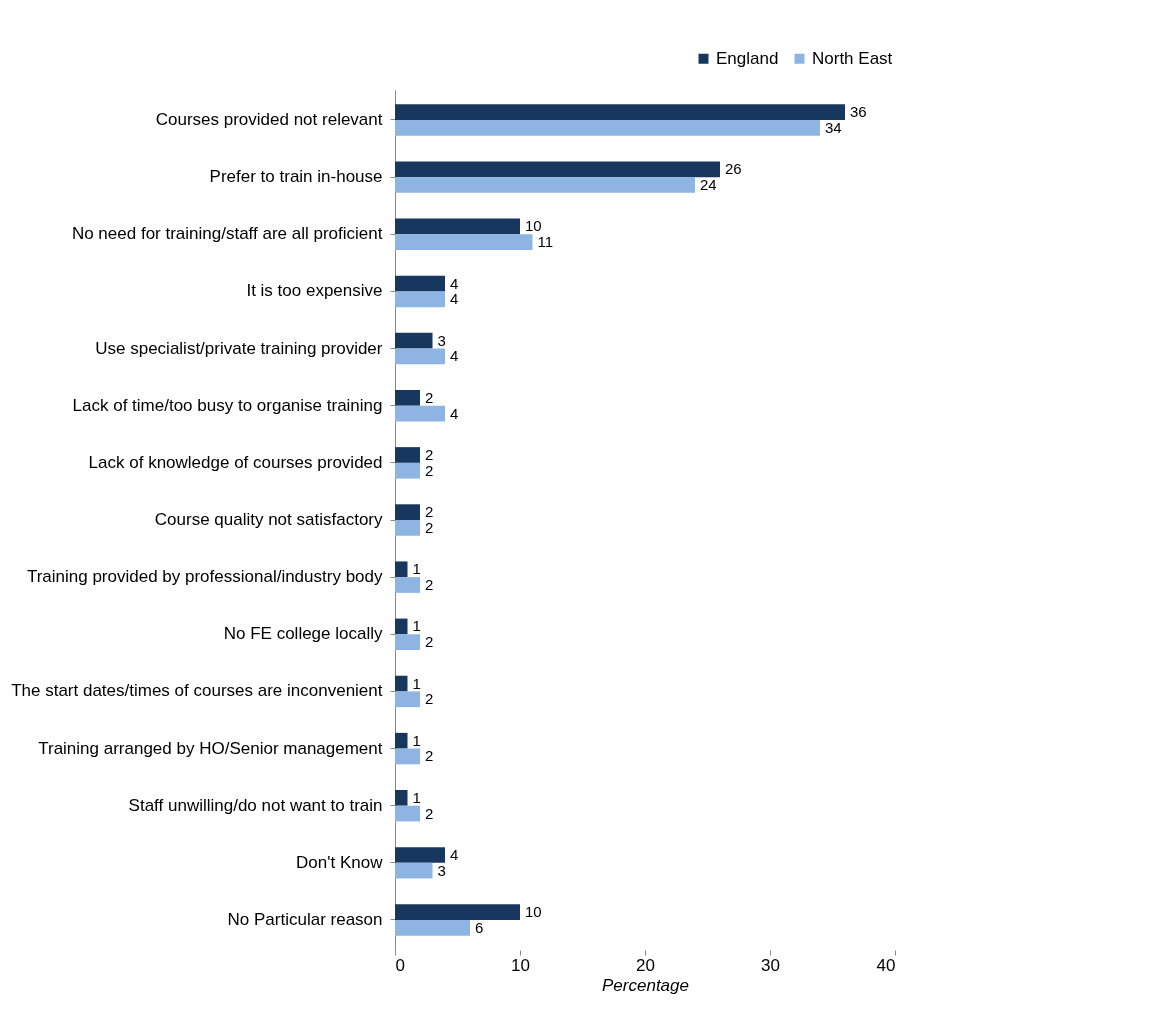  Describe the element at coordinates (227, 234) in the screenshot. I see `y-tick-label: No need for training/staff are all proficient` at that location.